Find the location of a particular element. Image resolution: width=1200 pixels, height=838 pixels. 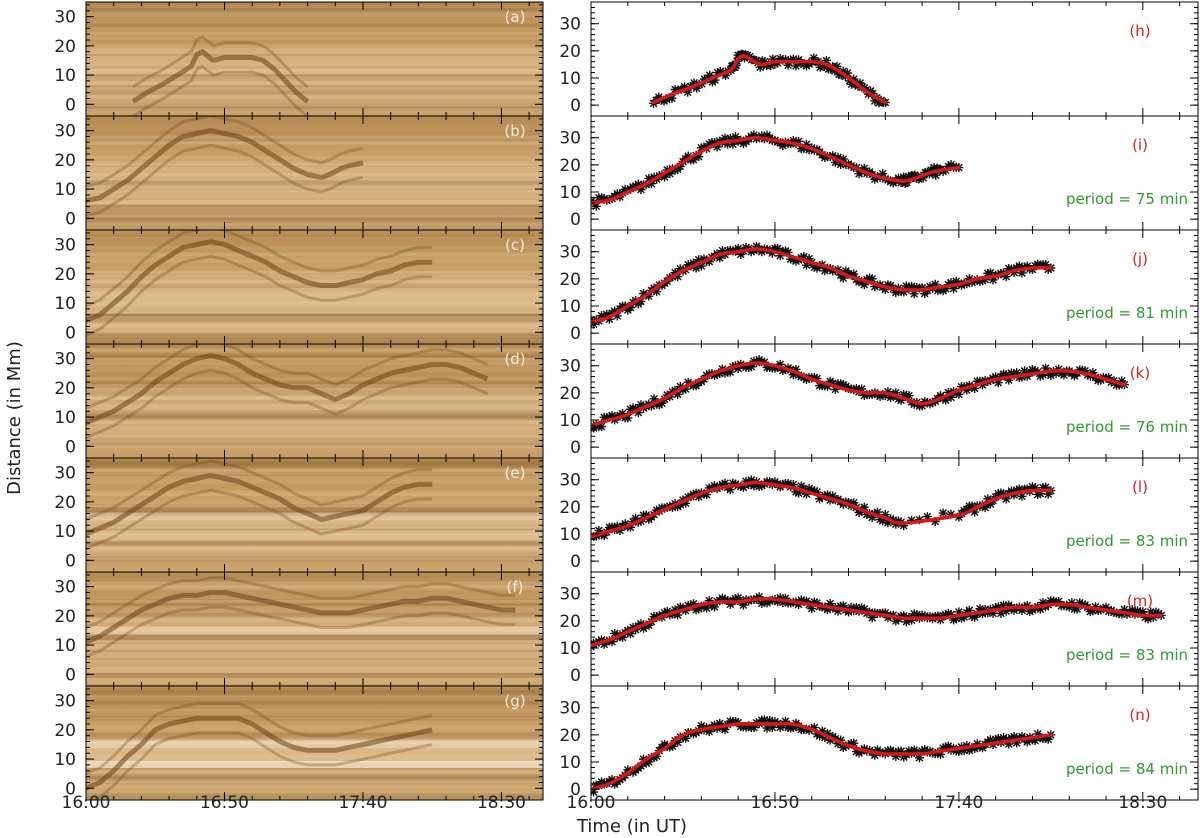

period-annotation: period = 83 min is located at coordinates (1127, 655).